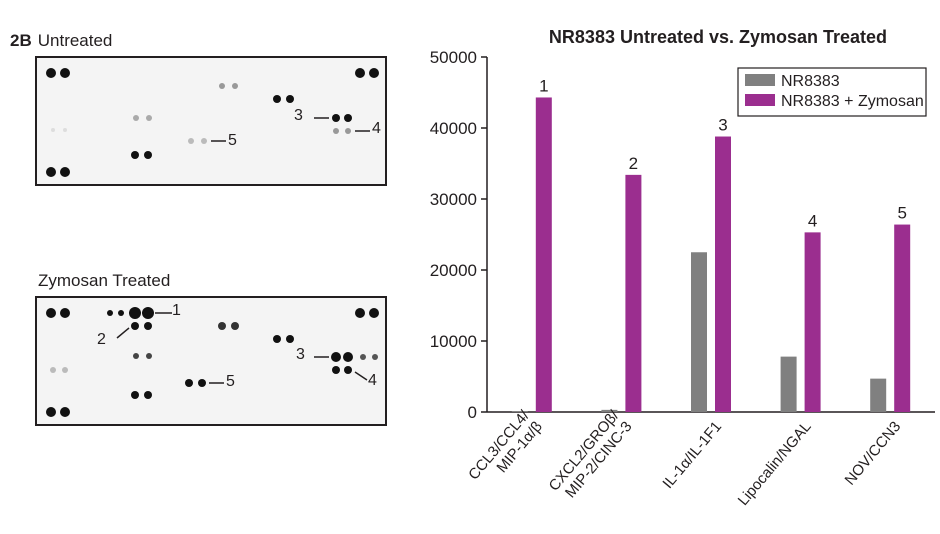 The width and height of the screenshot is (940, 534). Describe the element at coordinates (376, 128) in the screenshot. I see `untreated-callout-4: 4` at that location.